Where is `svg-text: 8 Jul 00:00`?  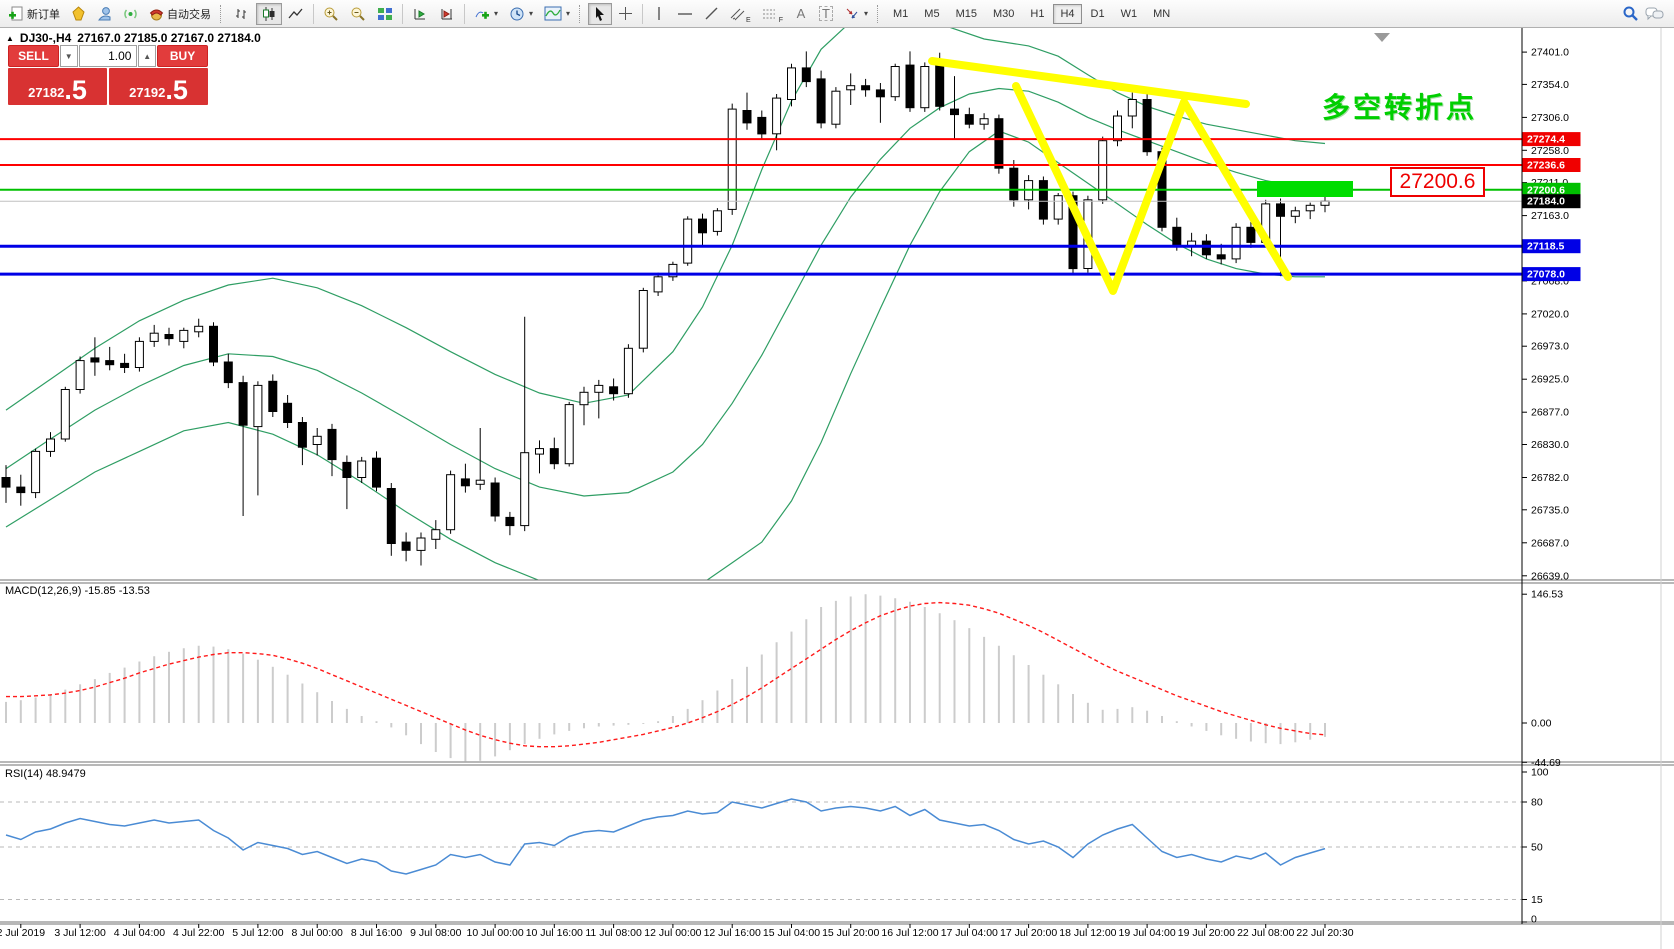 svg-text: 8 Jul 00:00 is located at coordinates (318, 933).